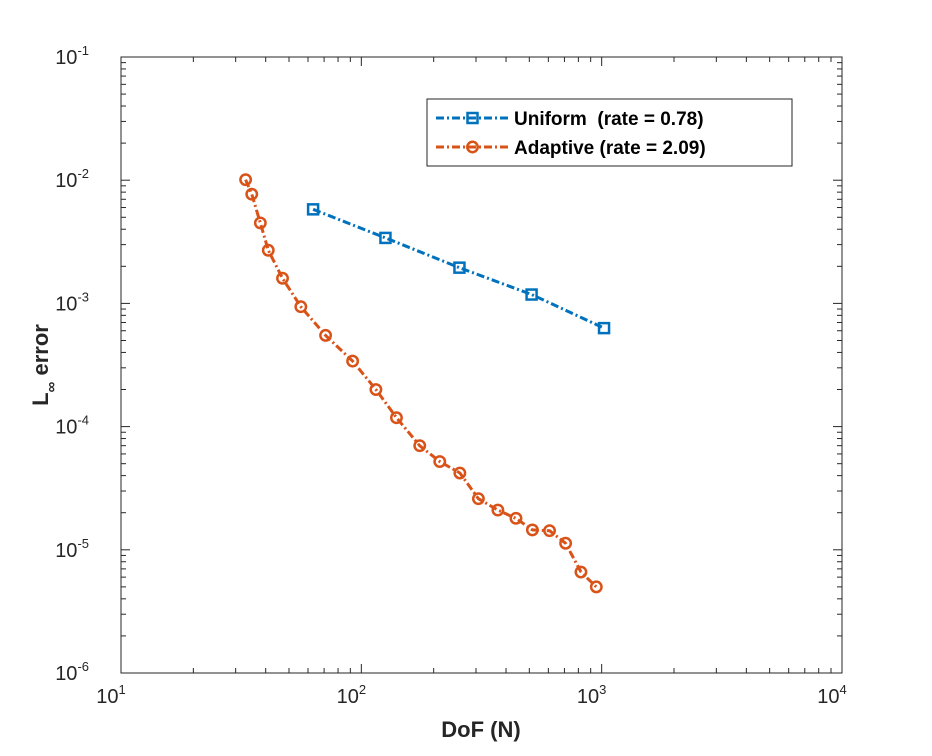 This screenshot has height=756, width=932. What do you see at coordinates (602, 689) in the screenshot?
I see `x-tick-label-exponent: 3` at bounding box center [602, 689].